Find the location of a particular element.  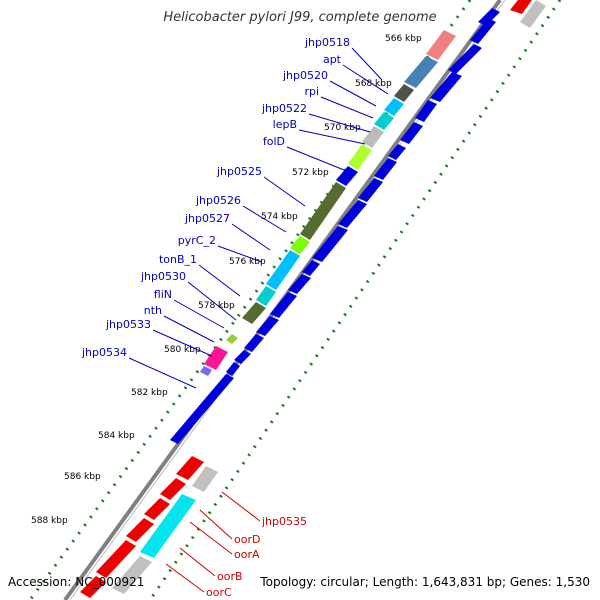

gene-label: oorA is located at coordinates (247, 554).